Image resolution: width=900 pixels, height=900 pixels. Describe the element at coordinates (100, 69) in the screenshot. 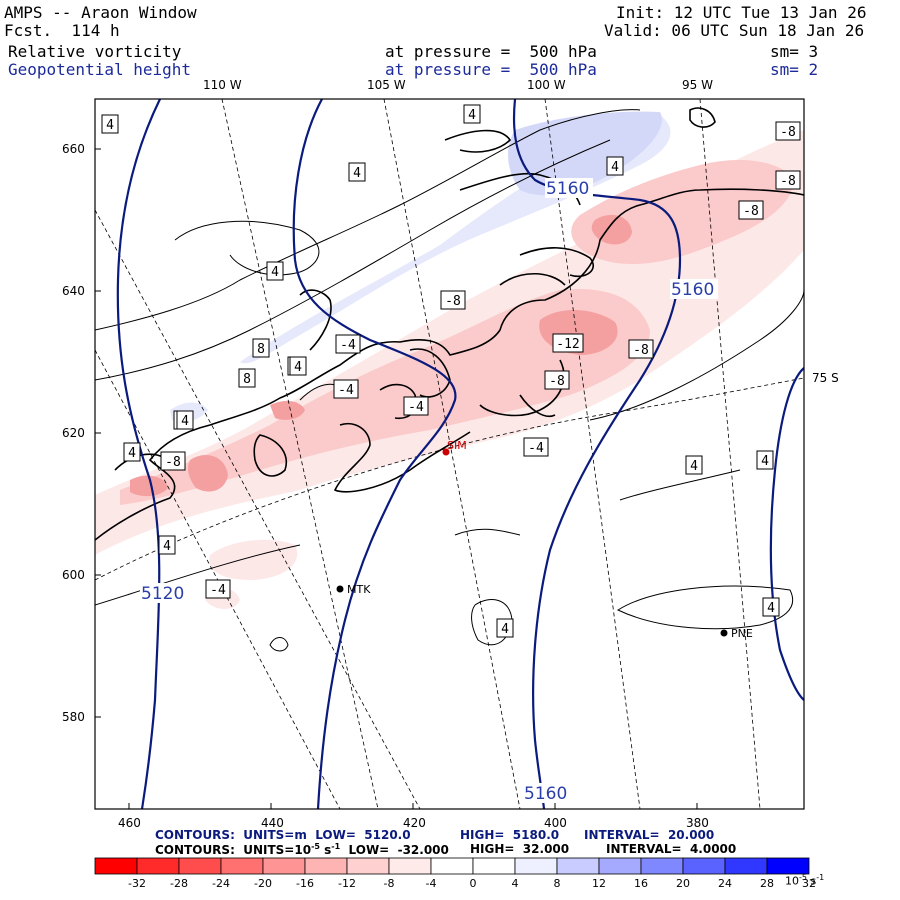

I see `field2-name: Geopotential height` at that location.